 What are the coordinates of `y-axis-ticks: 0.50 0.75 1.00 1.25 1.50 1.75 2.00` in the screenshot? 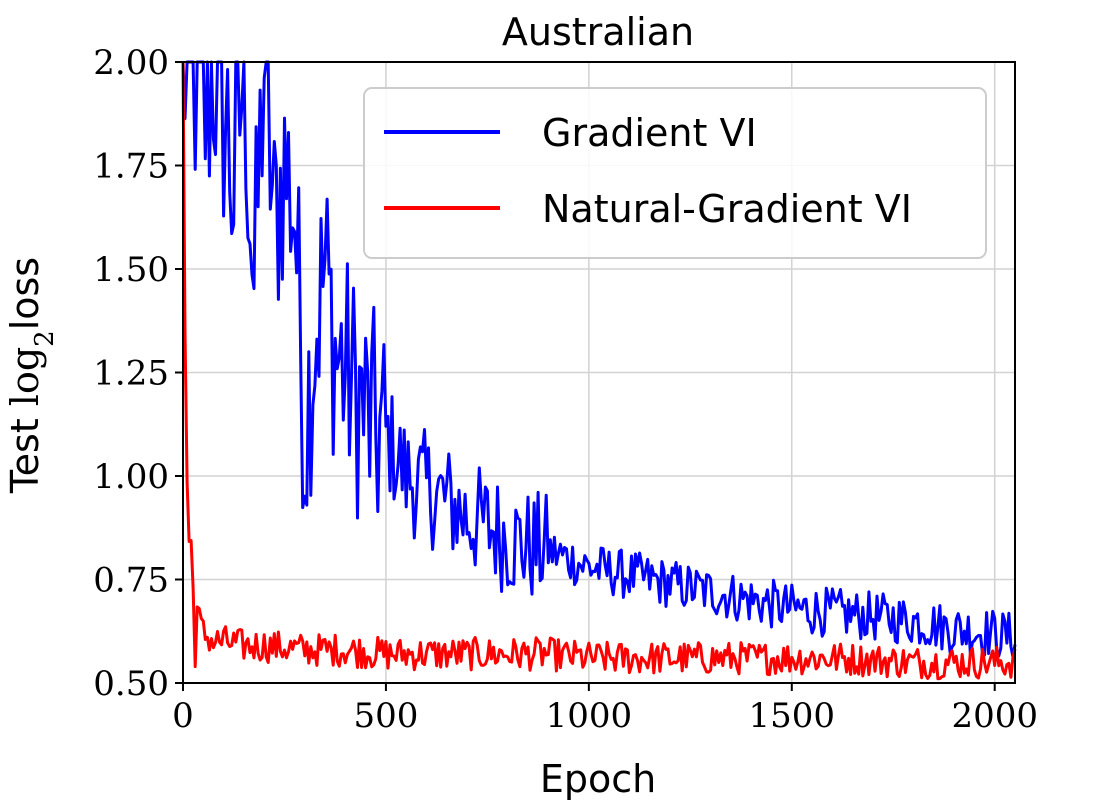 It's located at (138, 373).